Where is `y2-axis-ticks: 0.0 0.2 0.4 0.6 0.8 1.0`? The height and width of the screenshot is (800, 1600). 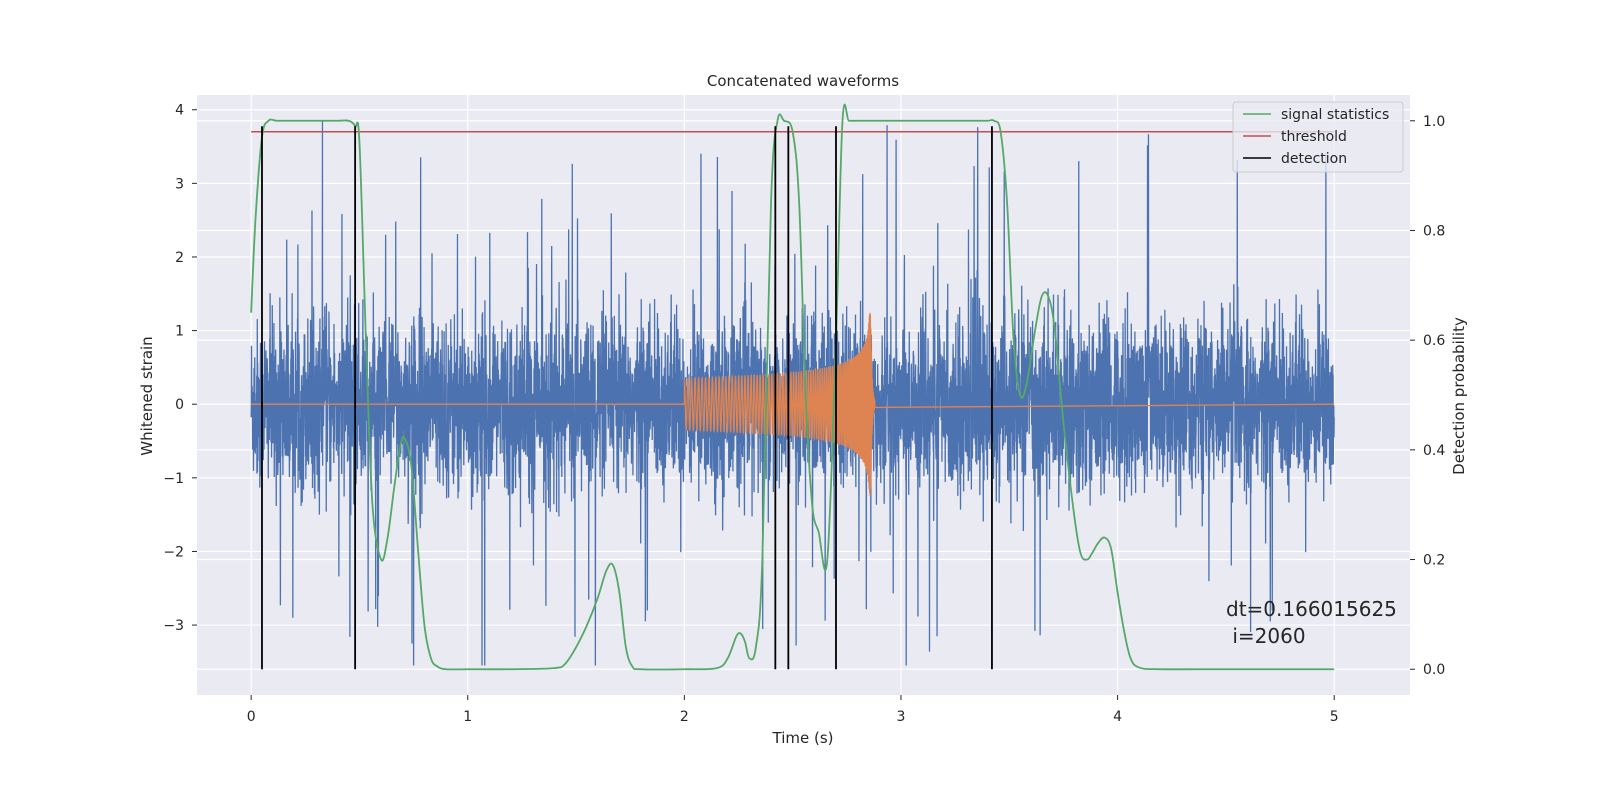
y2-axis-ticks: 0.0 0.2 0.4 0.6 0.8 1.0 is located at coordinates (1427, 396).